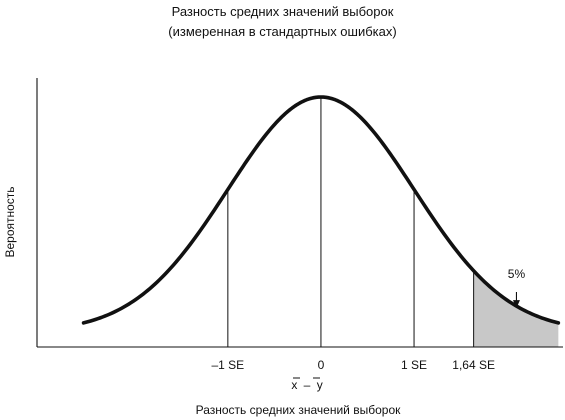 The height and width of the screenshot is (420, 565). What do you see at coordinates (10, 221) in the screenshot?
I see `y-axis-label: Вероятность` at bounding box center [10, 221].